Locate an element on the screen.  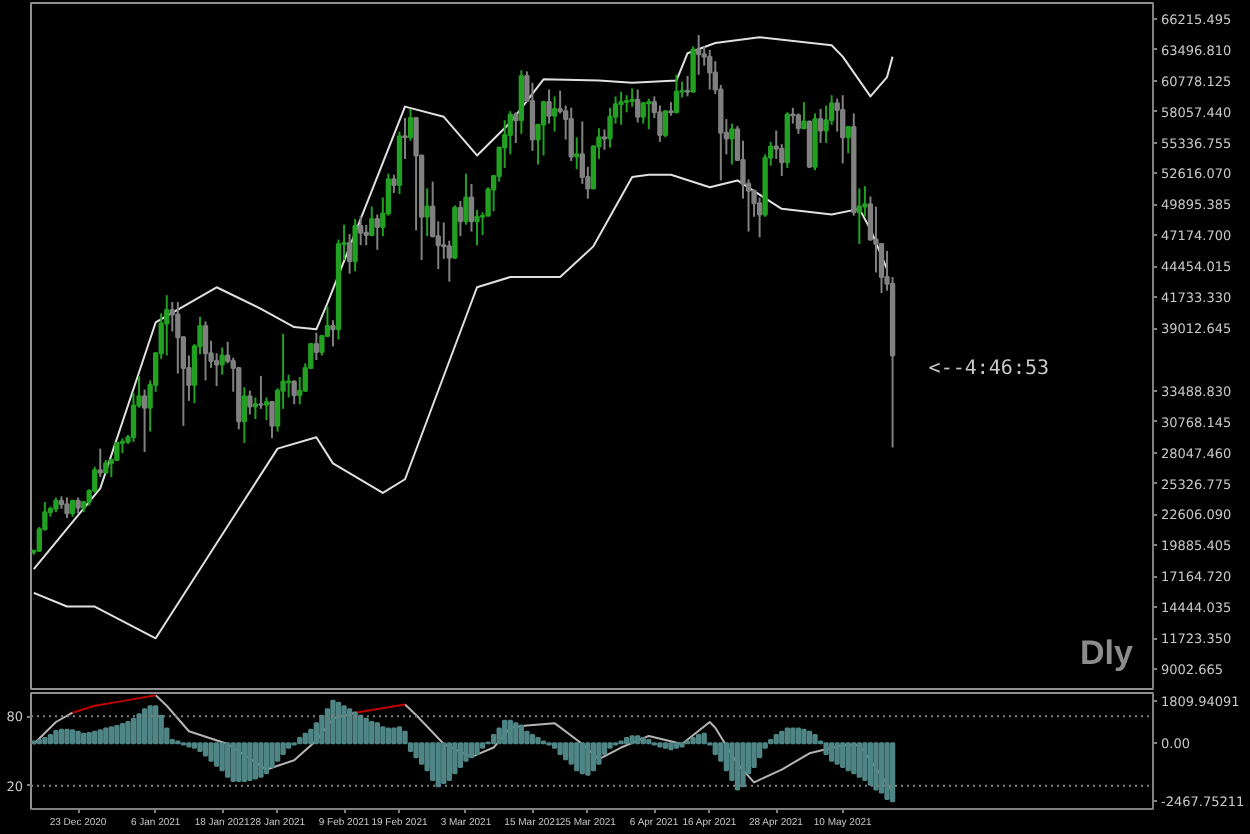
annotation: Dly is located at coordinates (1107, 652).